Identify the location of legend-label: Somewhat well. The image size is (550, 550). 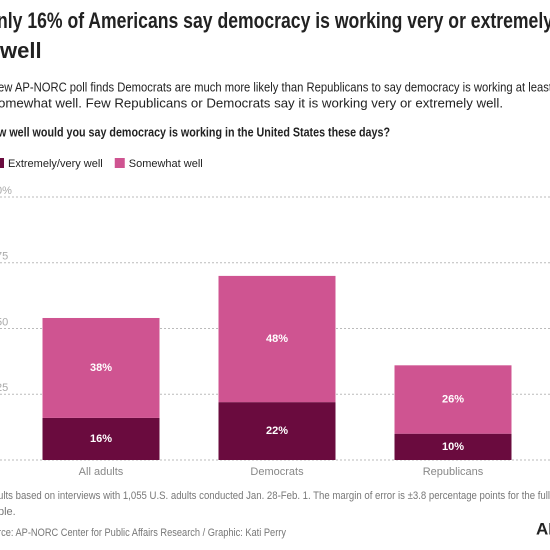
(166, 164).